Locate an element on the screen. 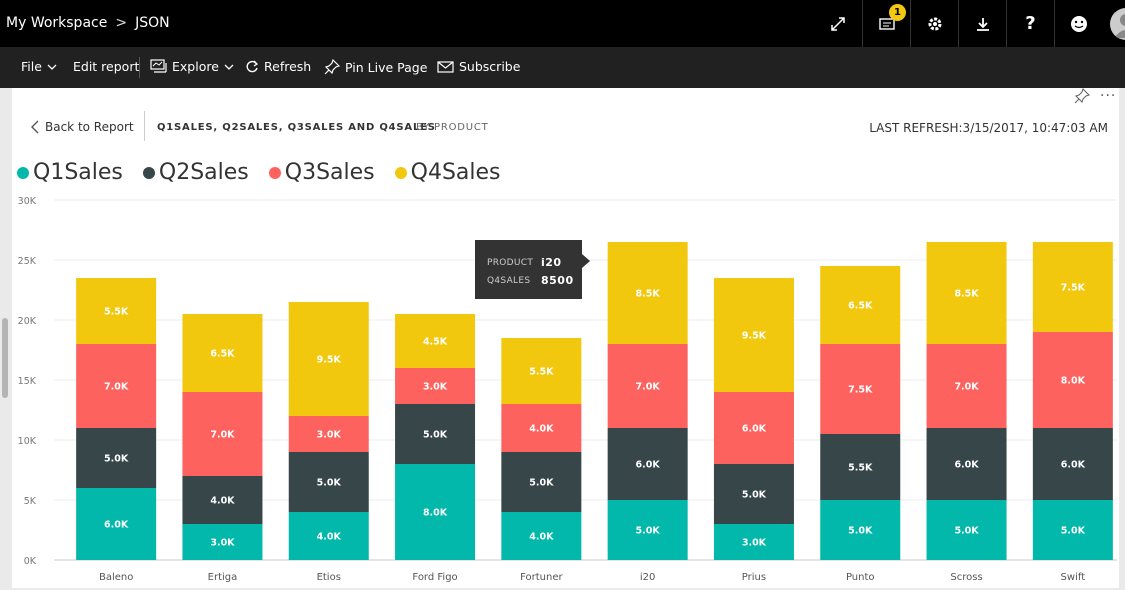 This screenshot has width=1125, height=590. bar-q4sales-ford-figo is located at coordinates (435, 341).